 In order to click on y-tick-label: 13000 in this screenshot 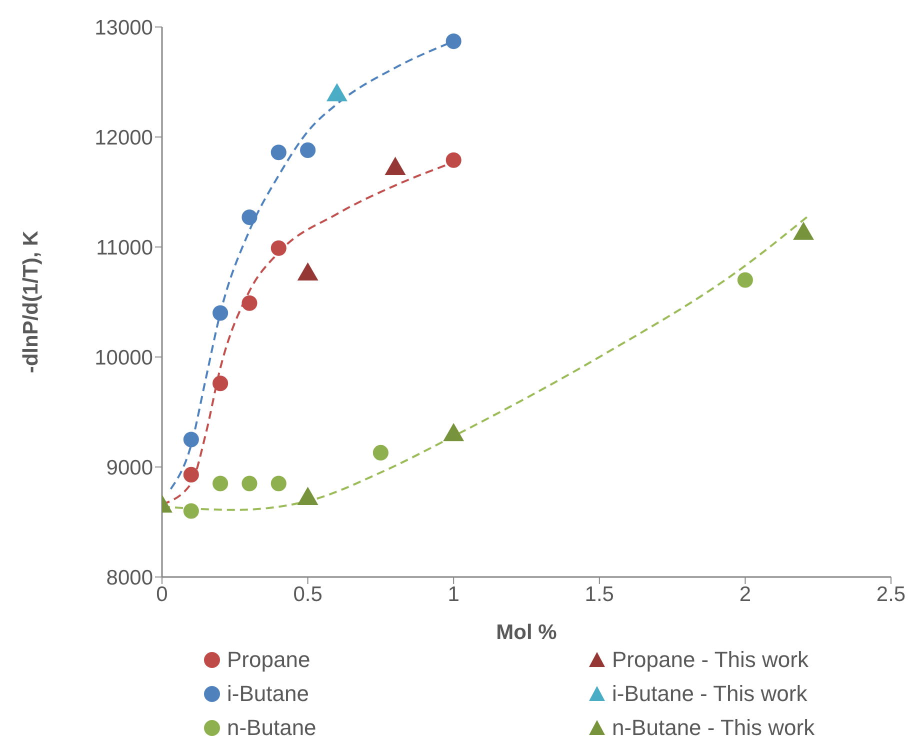, I will do `click(123, 28)`.